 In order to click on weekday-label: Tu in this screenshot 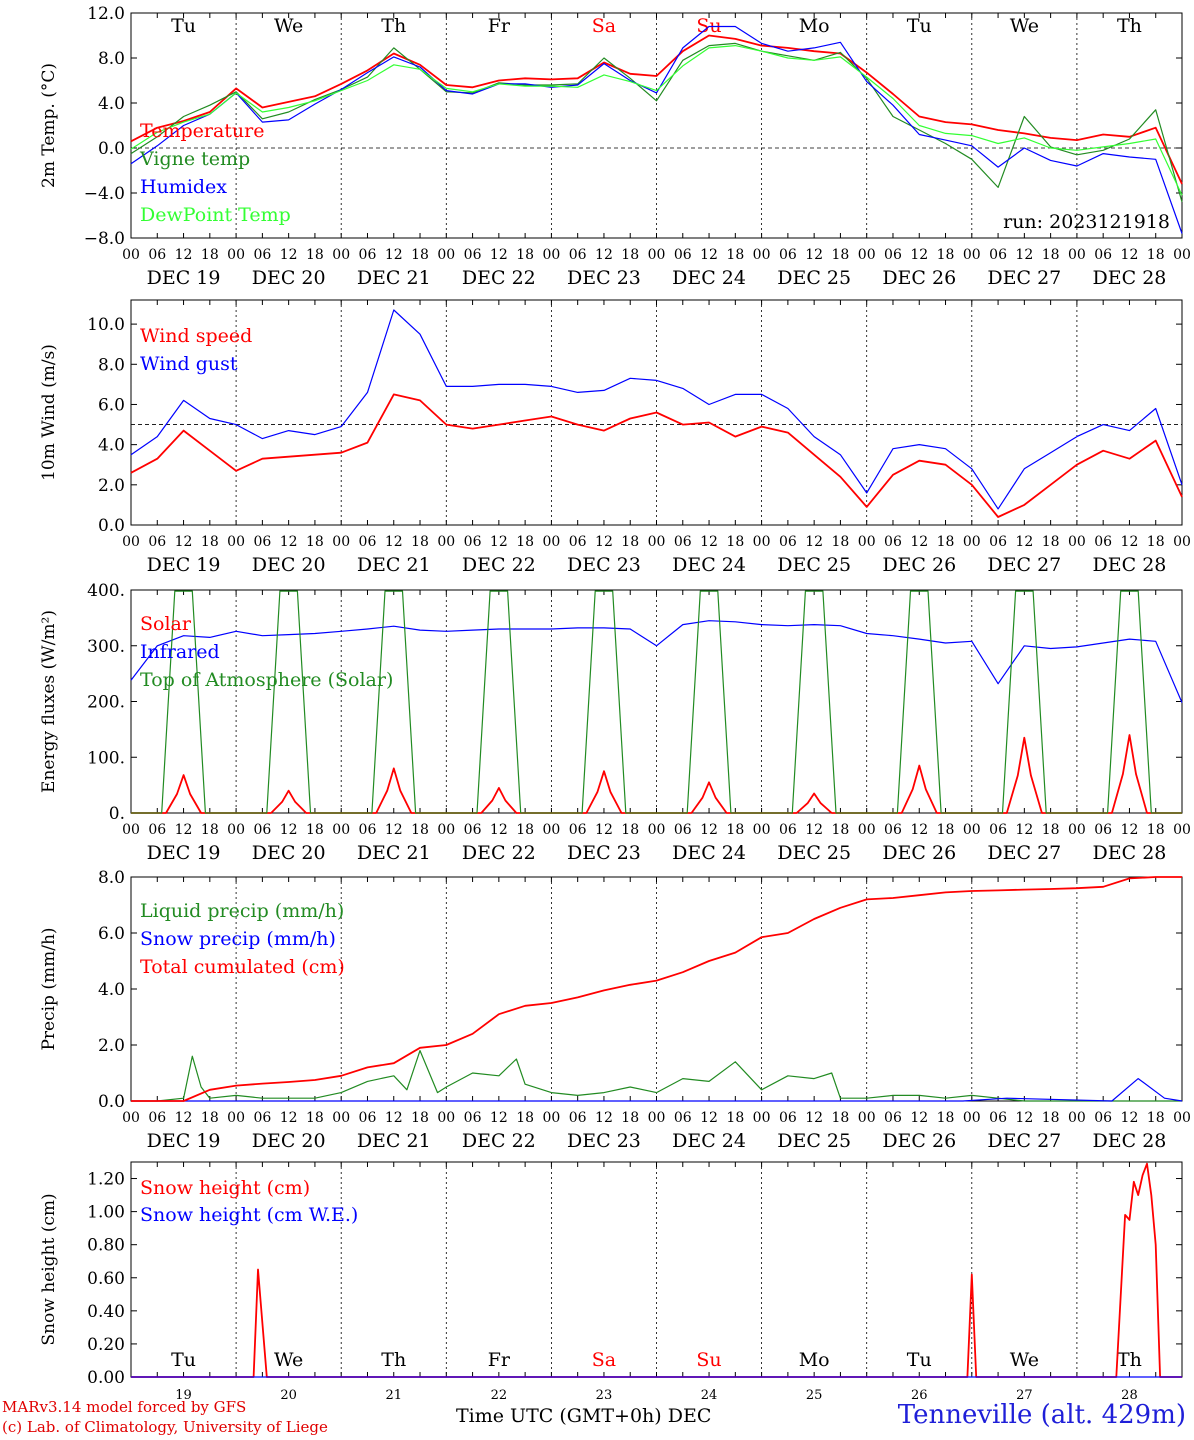, I will do `click(183, 26)`.